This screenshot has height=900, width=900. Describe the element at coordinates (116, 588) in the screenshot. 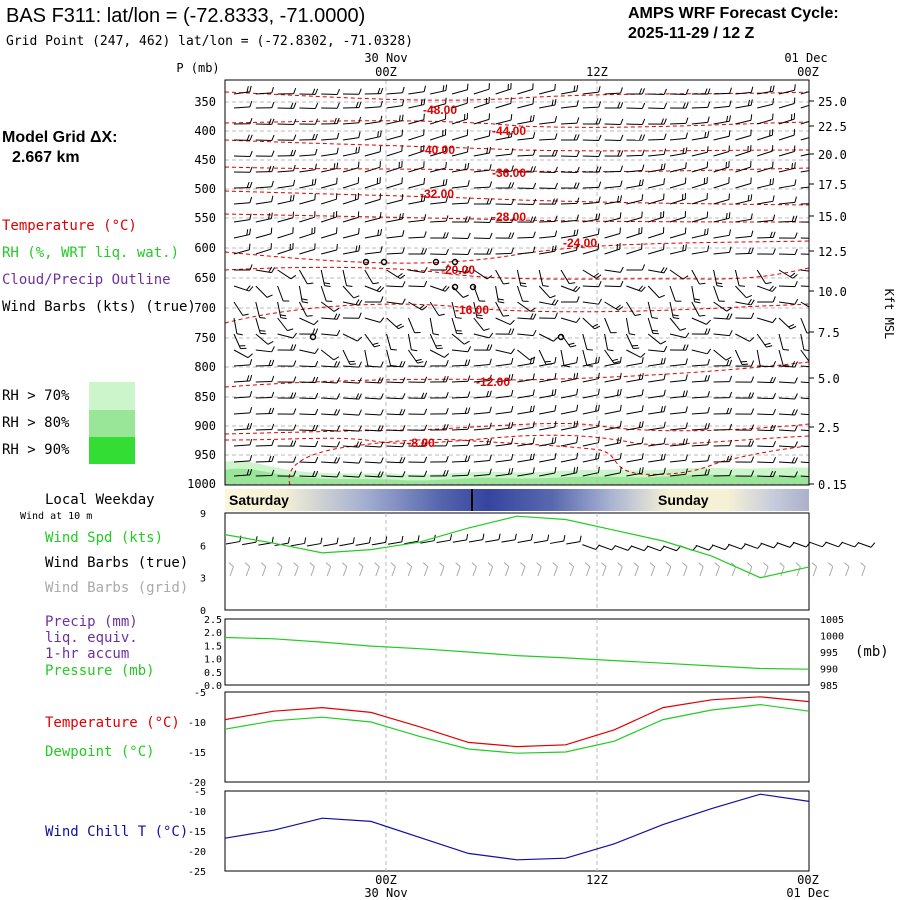

I see `wind-barbs-grid-label: Wind Barbs (grid)` at that location.